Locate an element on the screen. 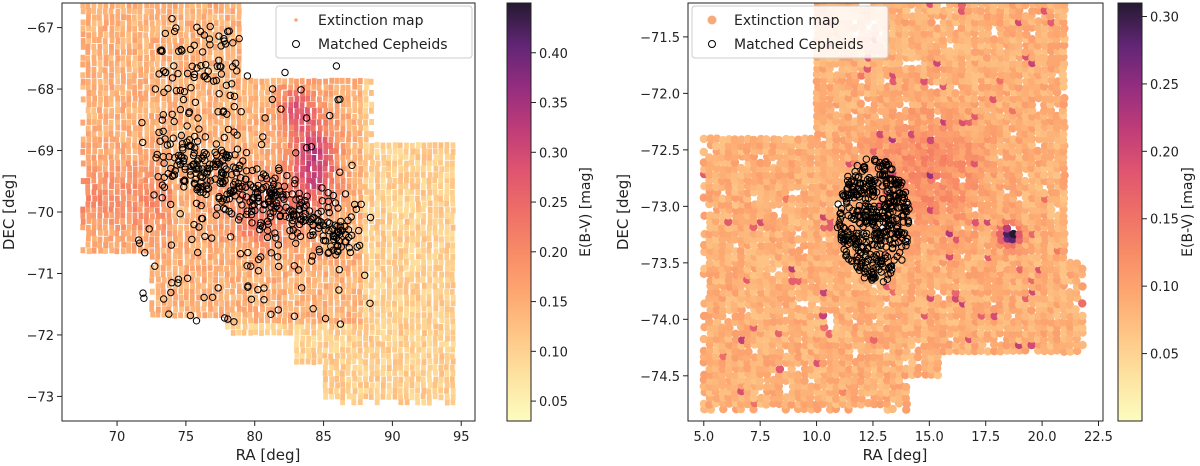  left-legend-cepheid-label: Matched Cepheids is located at coordinates (383, 45).